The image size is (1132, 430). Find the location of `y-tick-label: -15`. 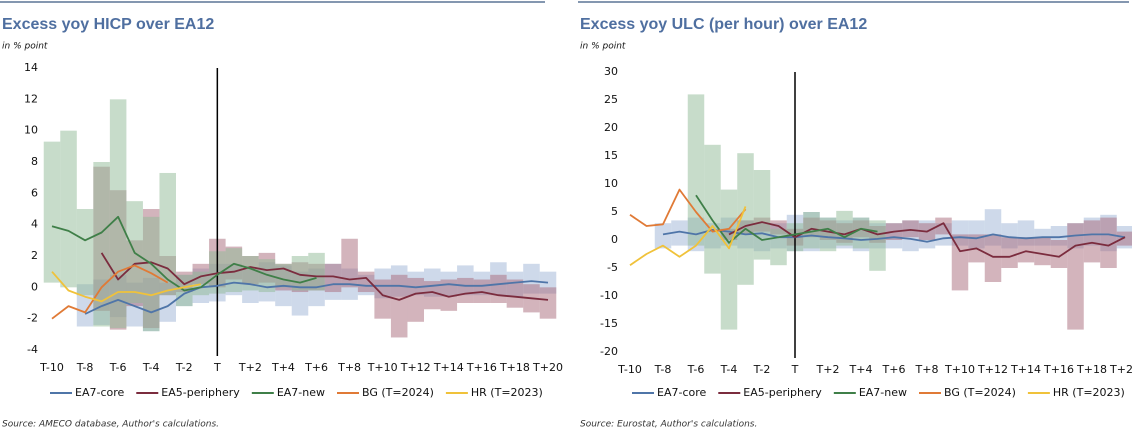

y-tick-label: -15 is located at coordinates (609, 323).